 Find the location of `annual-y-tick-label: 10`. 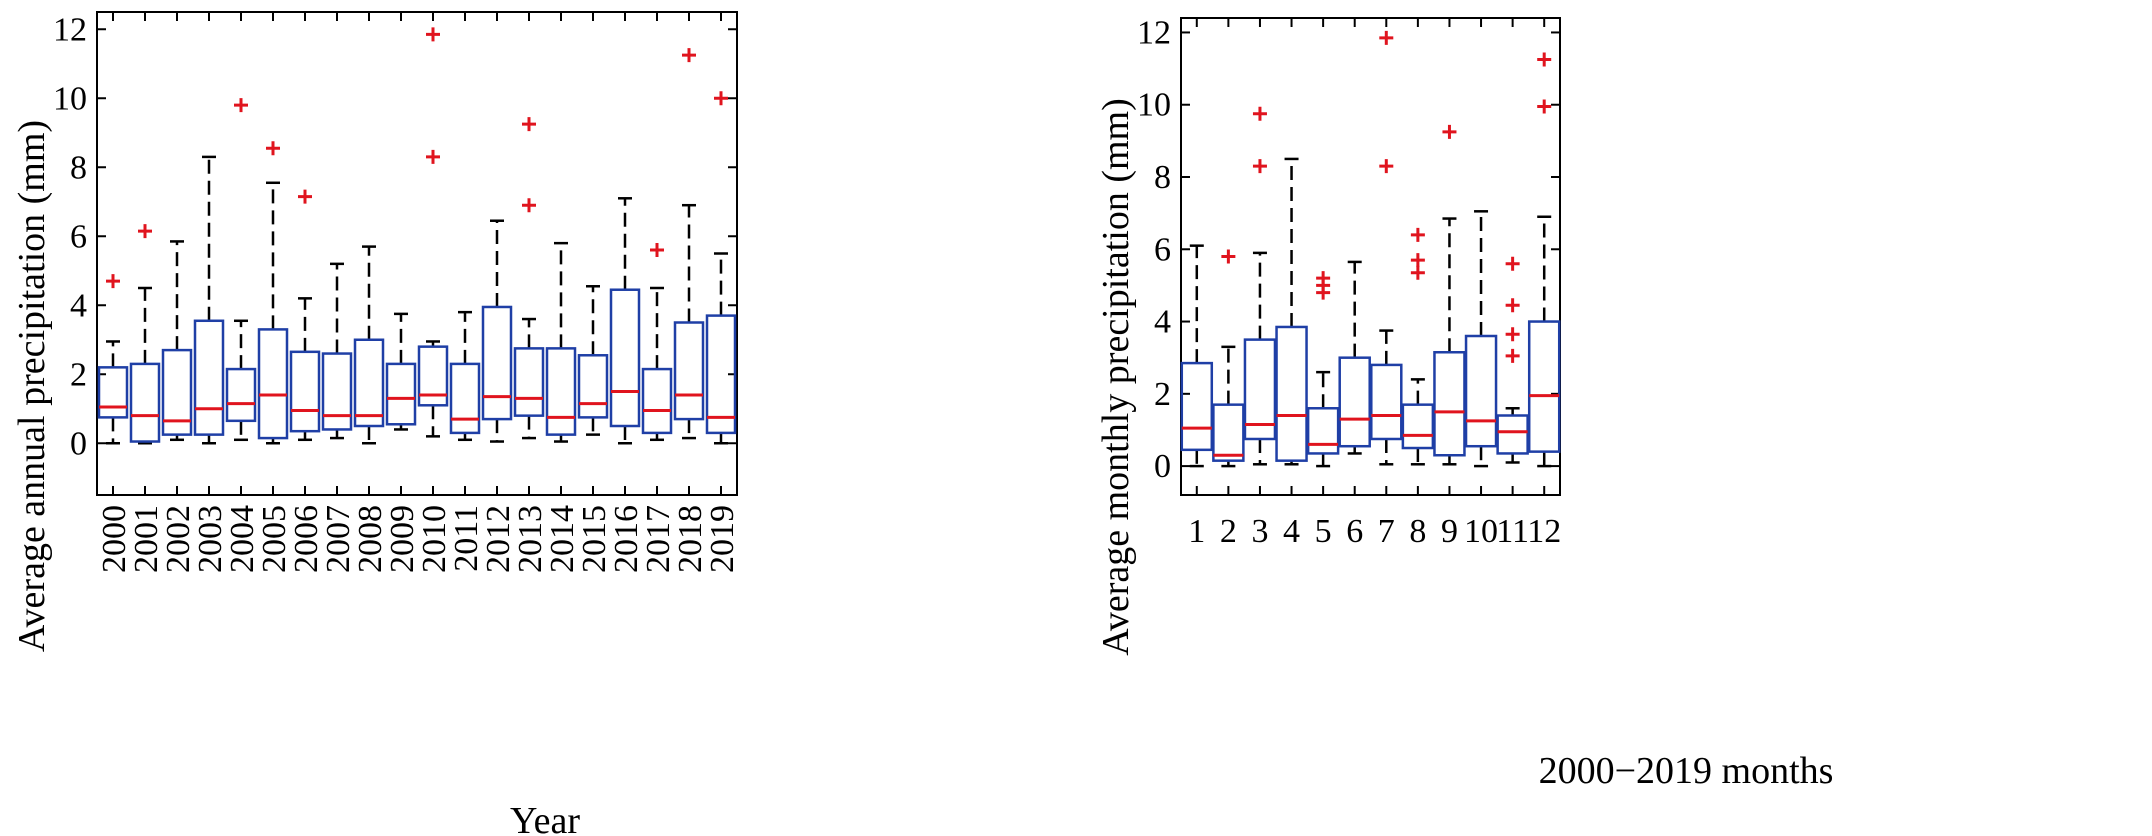

annual-y-tick-label: 10 is located at coordinates (70, 98).